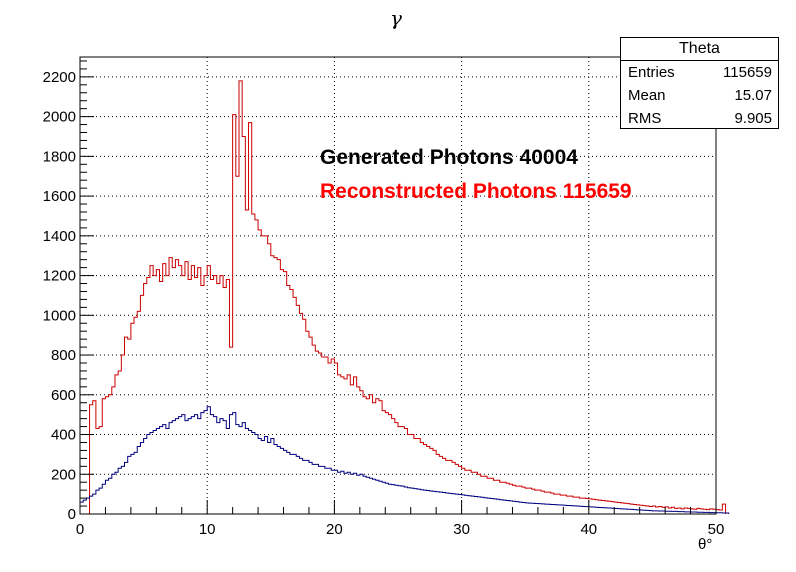 The width and height of the screenshot is (796, 572). Describe the element at coordinates (207, 529) in the screenshot. I see `x-tick-label: 10` at that location.